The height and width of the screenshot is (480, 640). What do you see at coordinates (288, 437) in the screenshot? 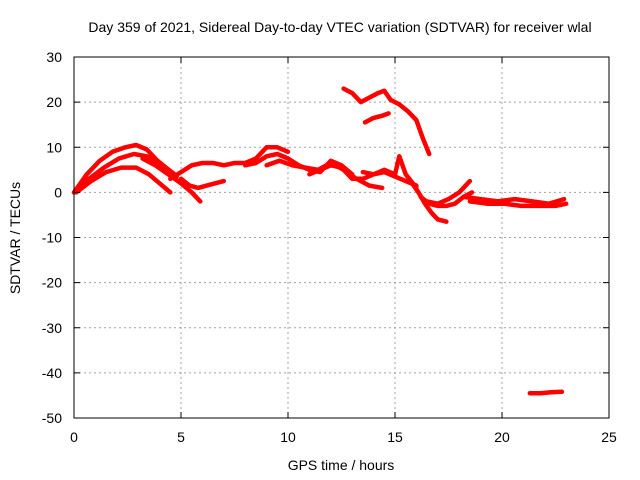
I see `x-tick-label: 10` at bounding box center [288, 437].